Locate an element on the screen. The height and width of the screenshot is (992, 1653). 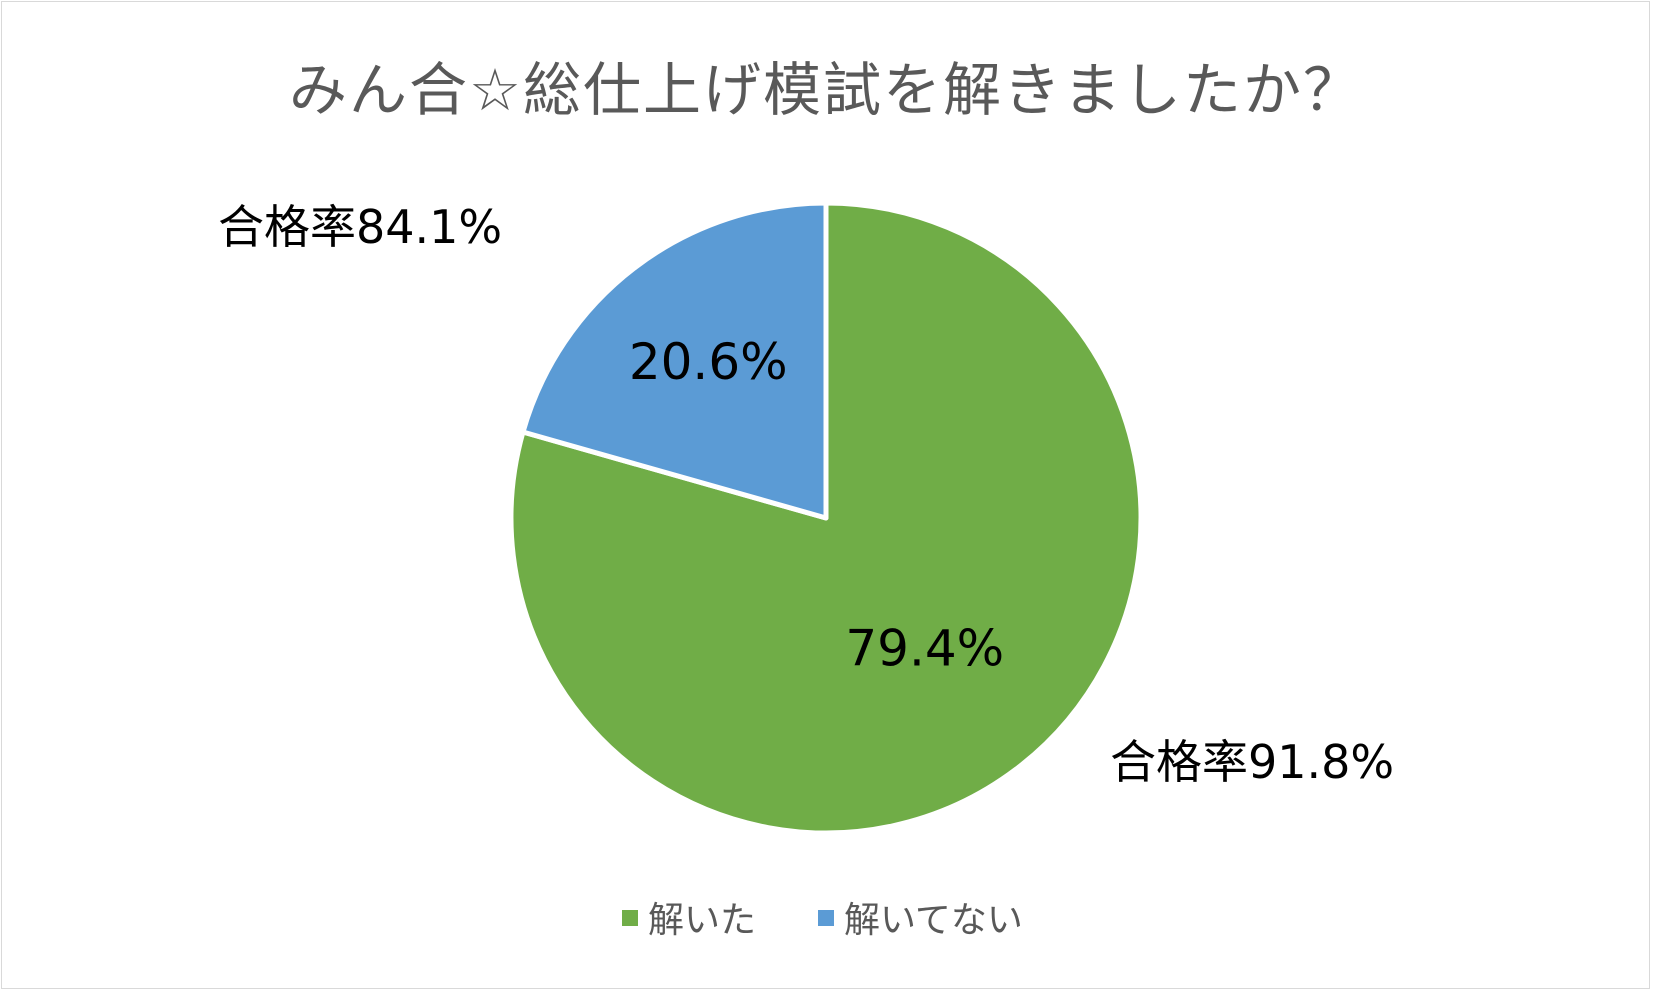
legend-swatch-solved is located at coordinates (630, 918).